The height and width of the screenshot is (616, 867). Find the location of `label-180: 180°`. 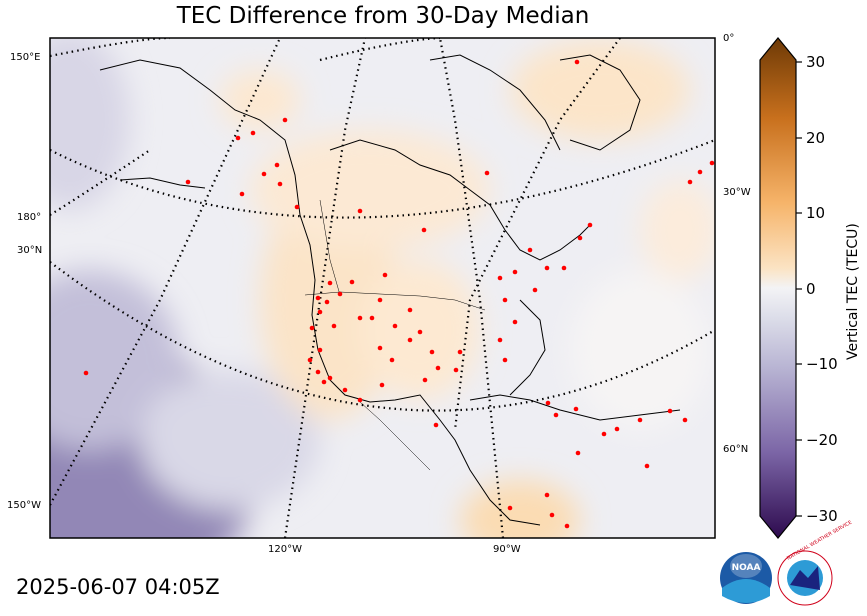

label-180: 180° is located at coordinates (29, 217).